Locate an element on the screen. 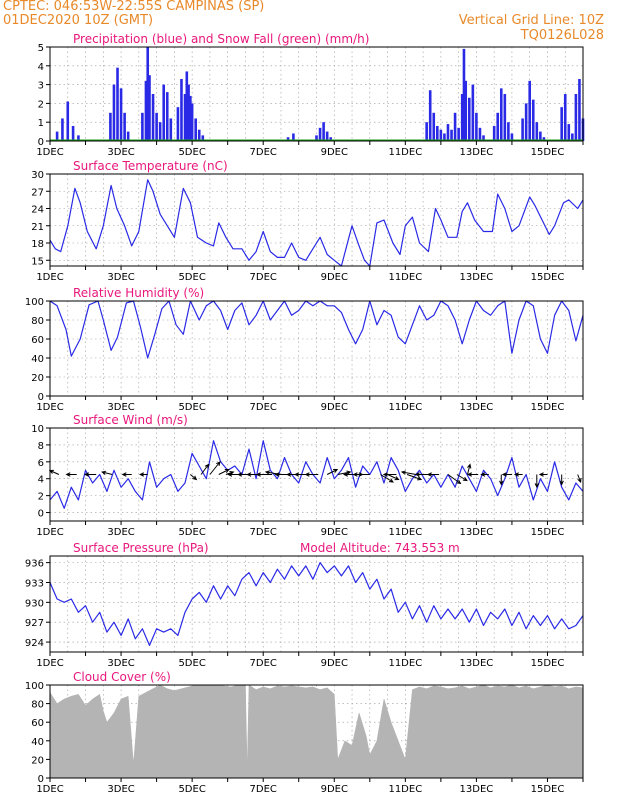  y-tick-label: 40 is located at coordinates (37, 742).